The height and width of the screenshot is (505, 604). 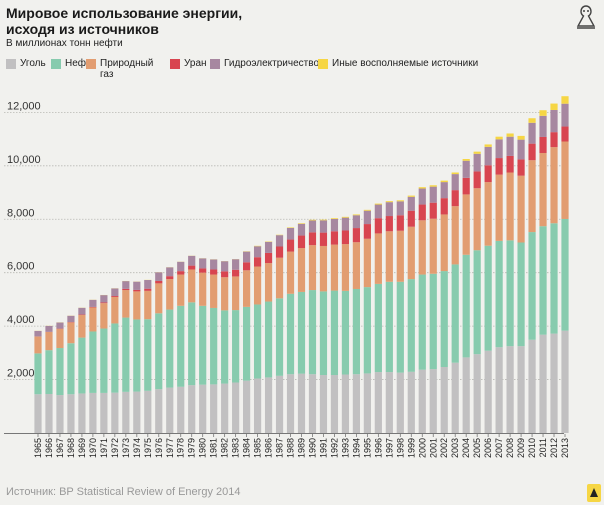 What do you see at coordinates (203, 448) in the screenshot?
I see `x-tick-label: 1980` at bounding box center [203, 448].